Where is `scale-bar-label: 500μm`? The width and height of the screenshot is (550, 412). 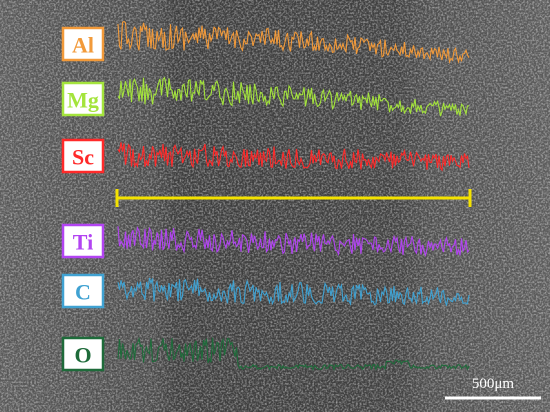 scale-bar-label: 500μm is located at coordinates (493, 384).